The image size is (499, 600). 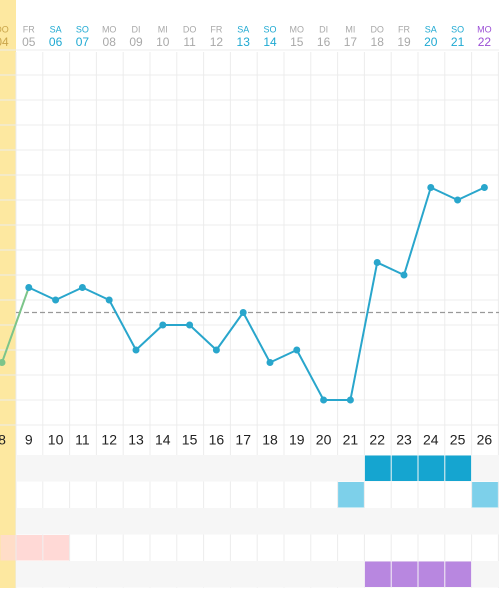 What do you see at coordinates (324, 42) in the screenshot?
I see `date: 16` at bounding box center [324, 42].